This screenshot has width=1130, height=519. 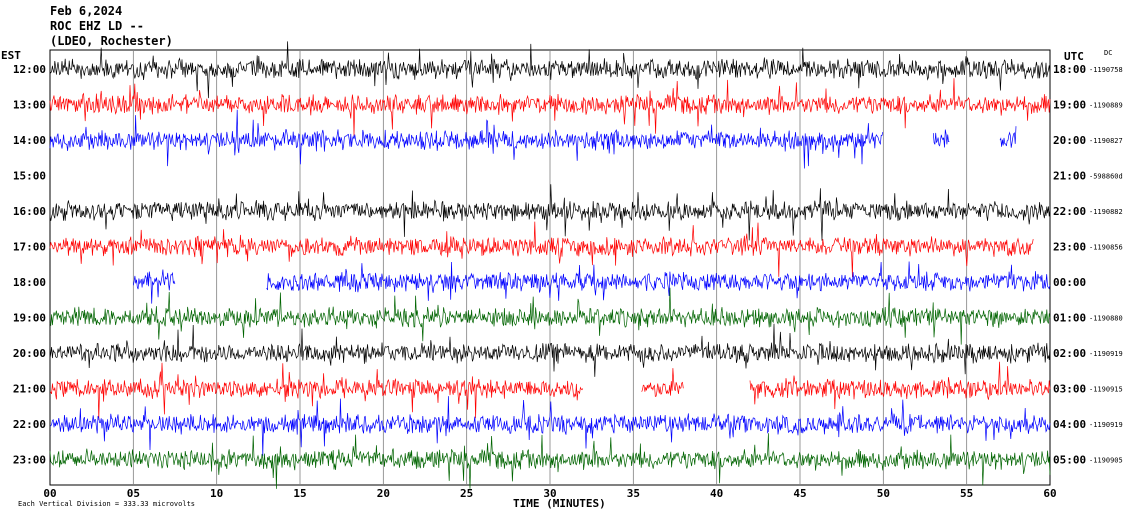 What do you see at coordinates (1069, 318) in the screenshot?
I see `utc-row-label: 01:00` at bounding box center [1069, 318].